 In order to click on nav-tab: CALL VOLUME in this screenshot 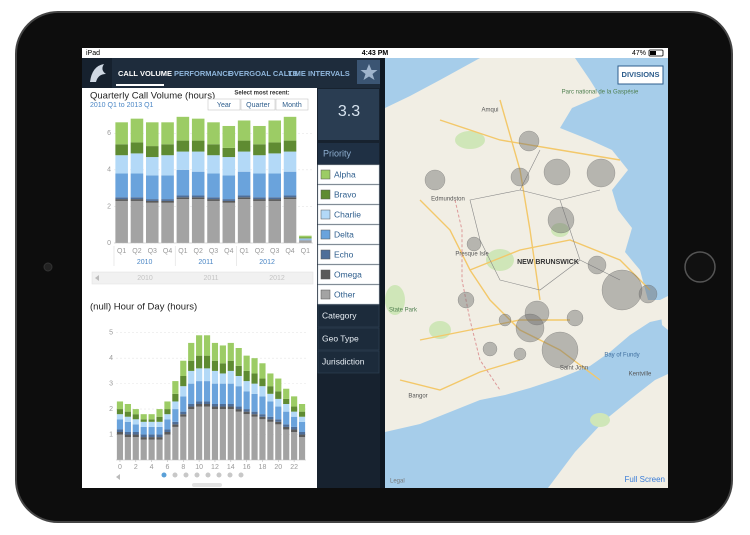, I will do `click(145, 73)`.